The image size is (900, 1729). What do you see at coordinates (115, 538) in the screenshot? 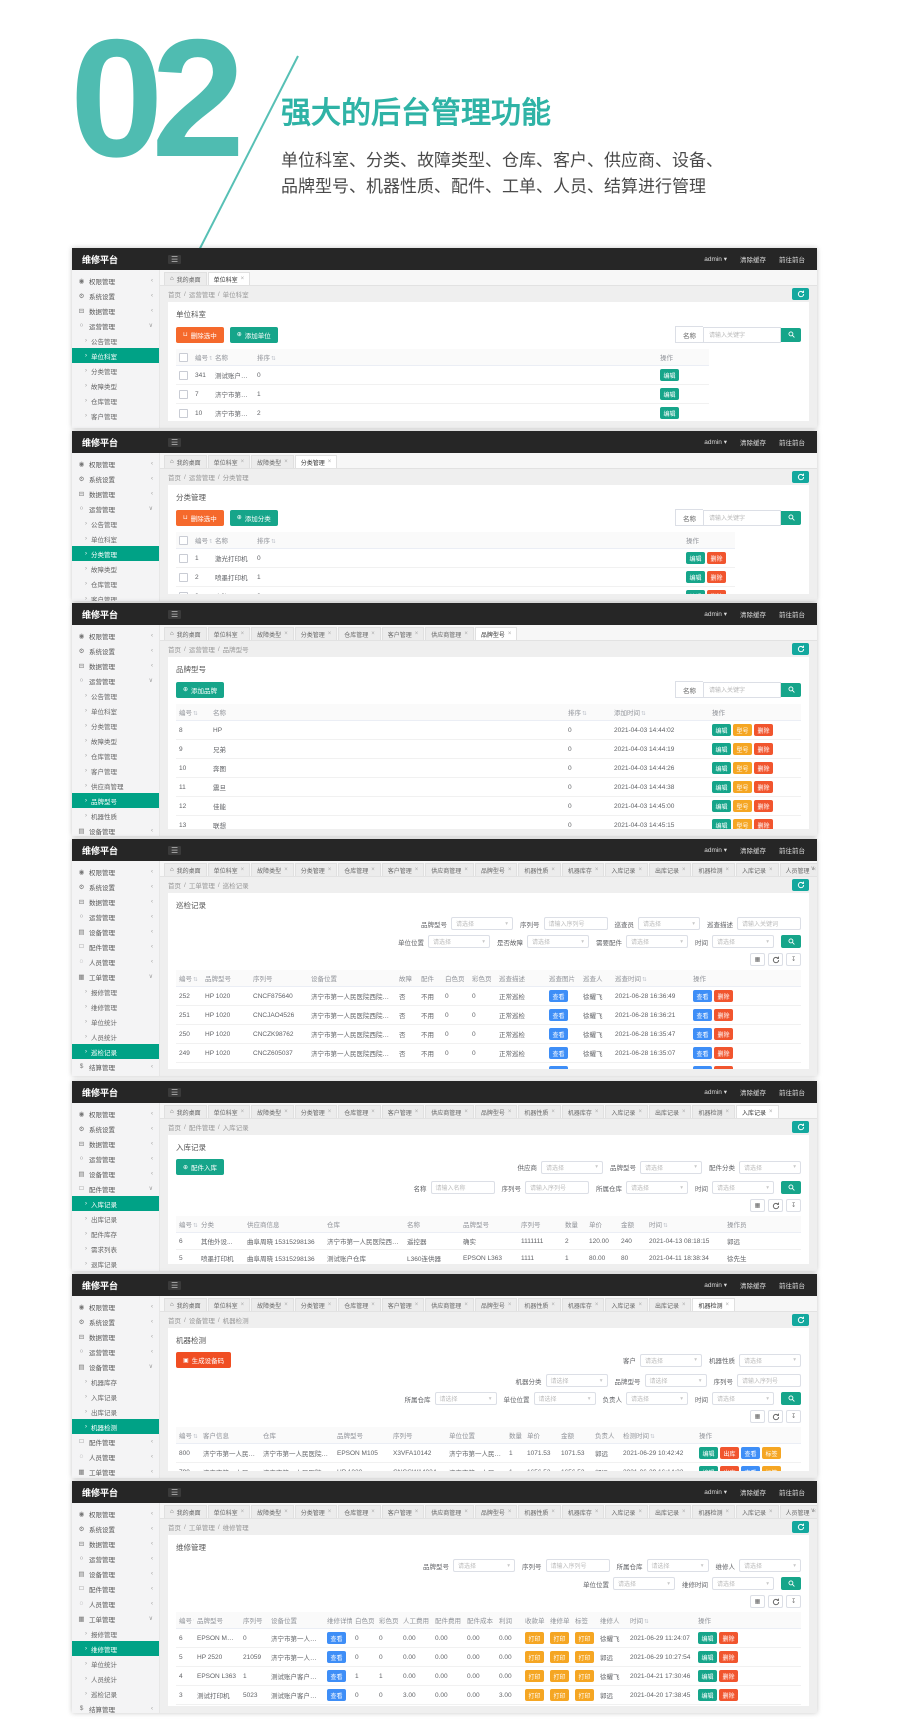
I see `sidebar-item-sub: › 单位科室` at bounding box center [115, 538].